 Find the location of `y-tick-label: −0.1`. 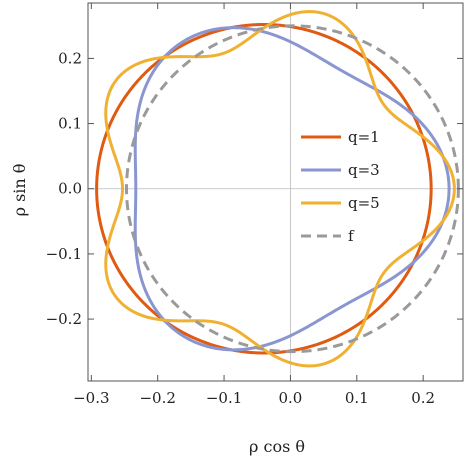

y-tick-label: −0.1 is located at coordinates (64, 254).